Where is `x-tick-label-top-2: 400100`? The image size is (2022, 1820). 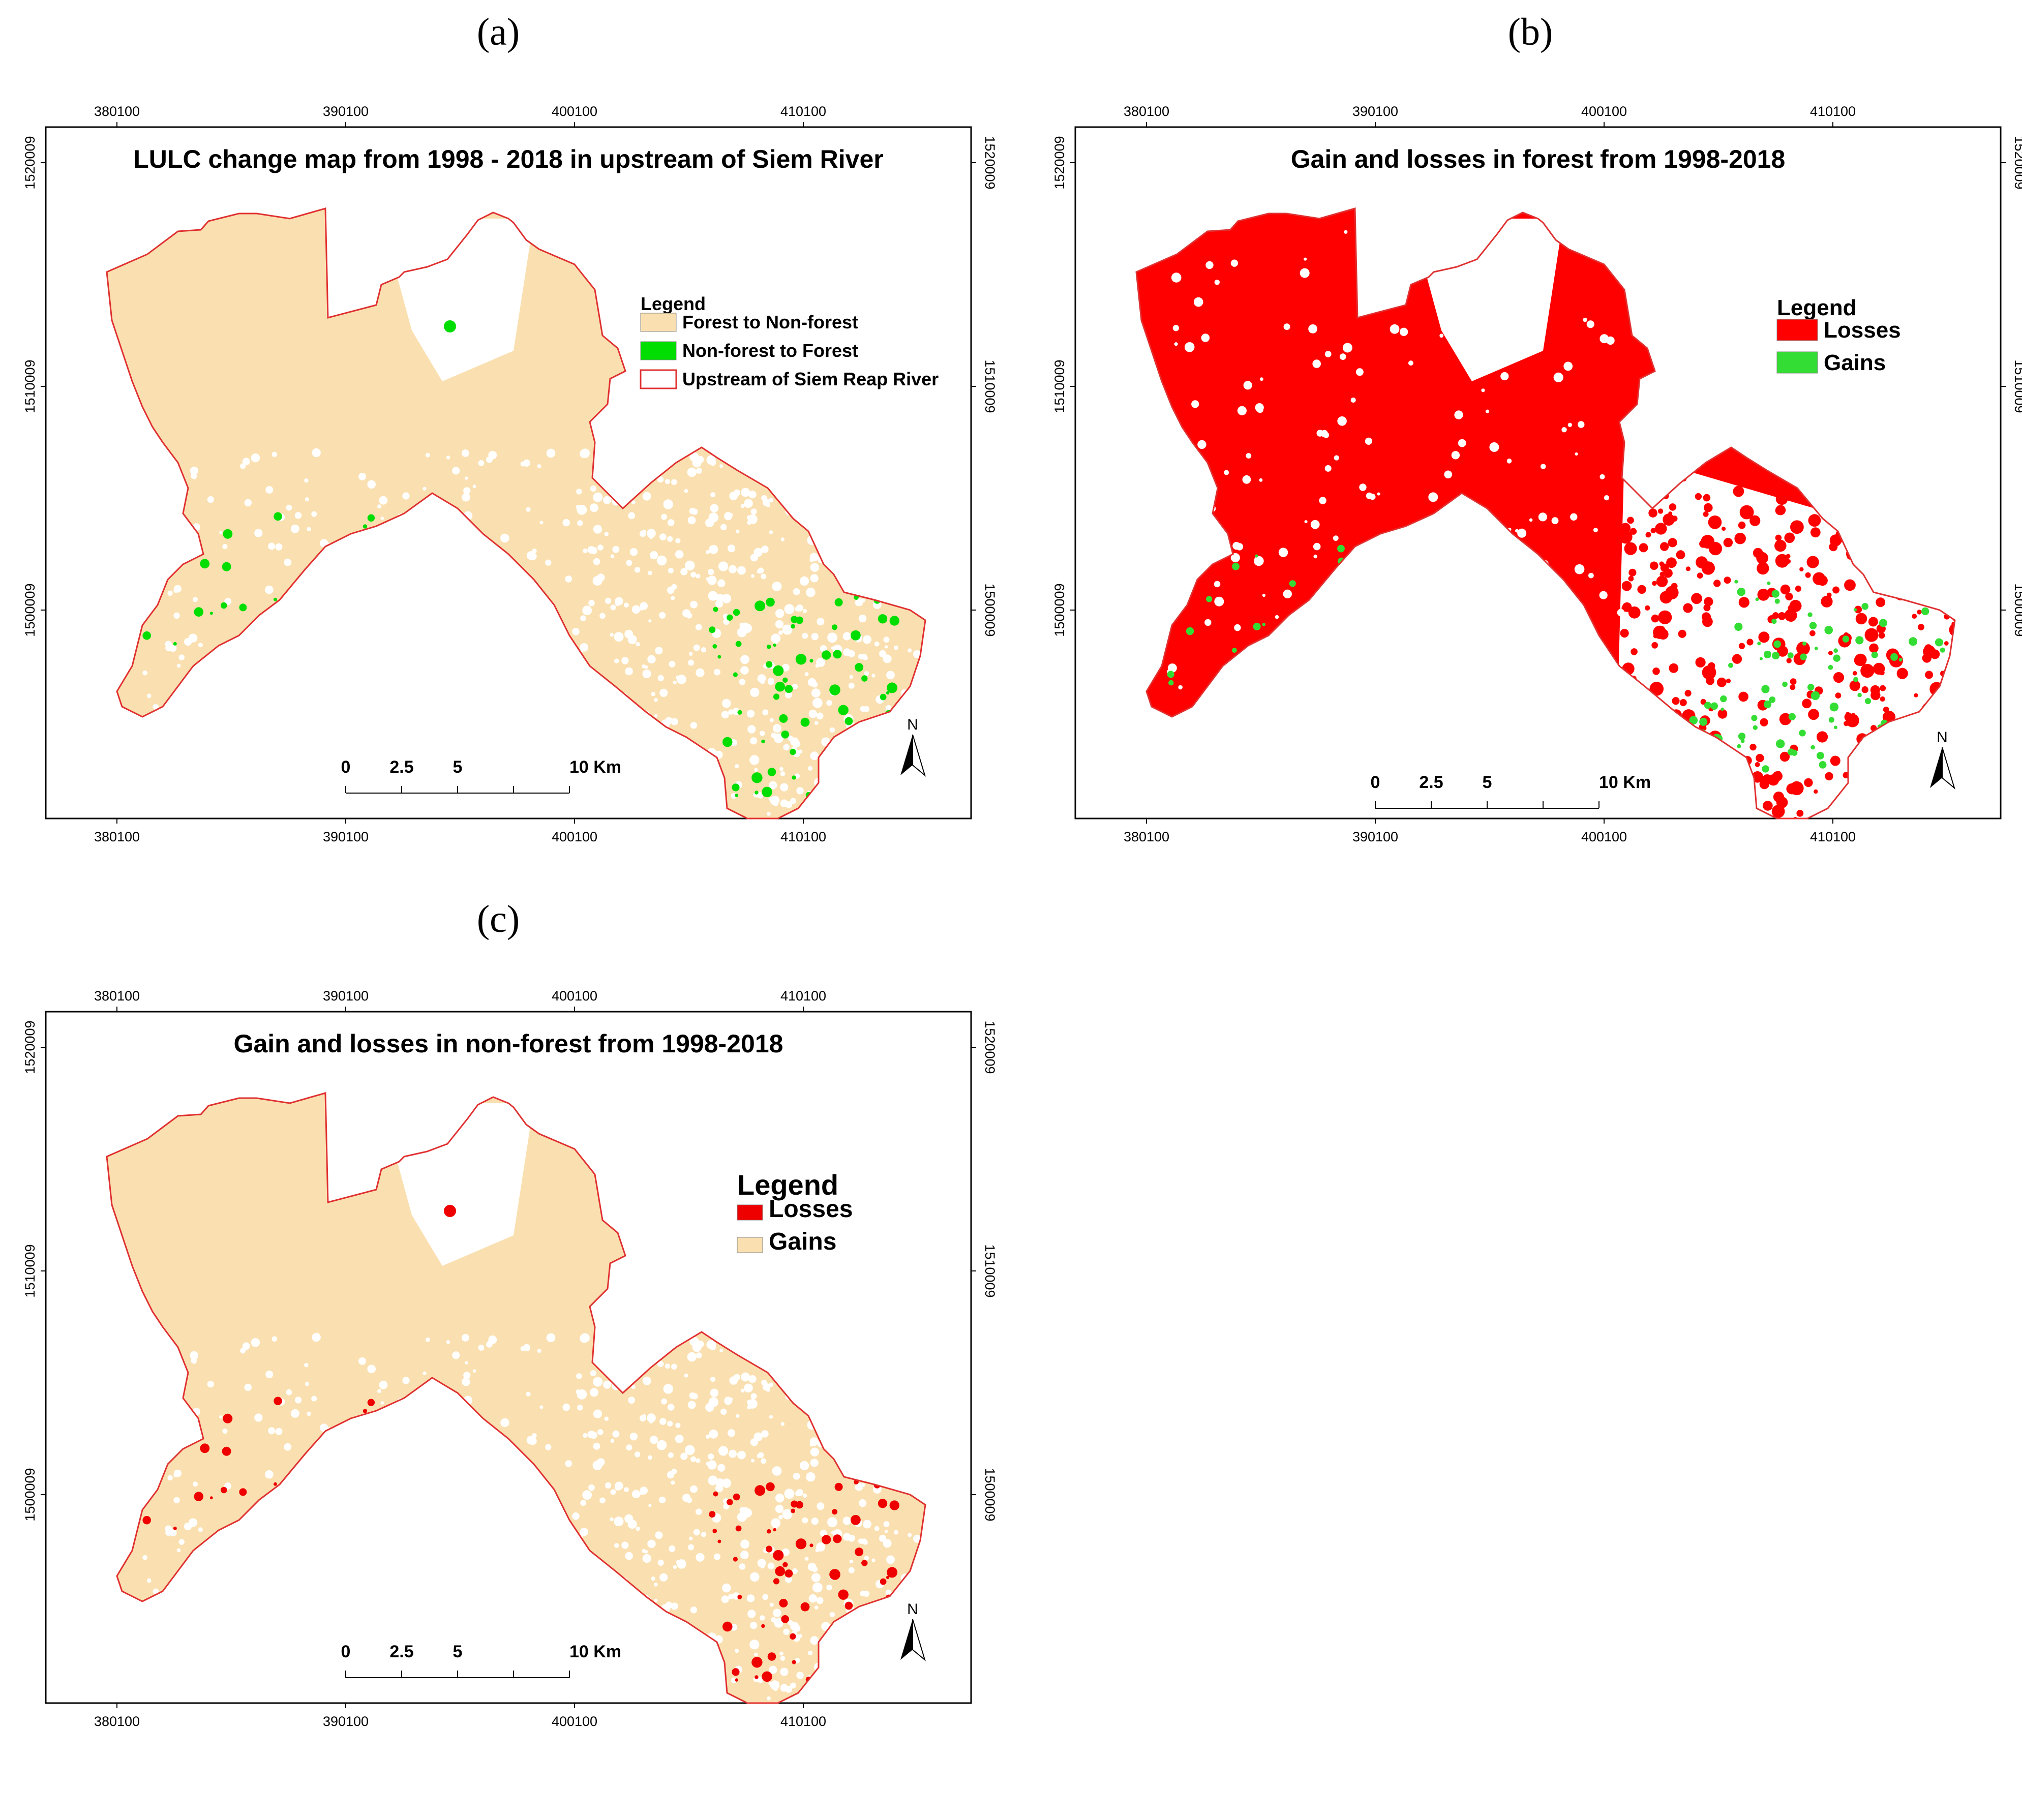
x-tick-label-top-2: 400100 is located at coordinates (574, 996).